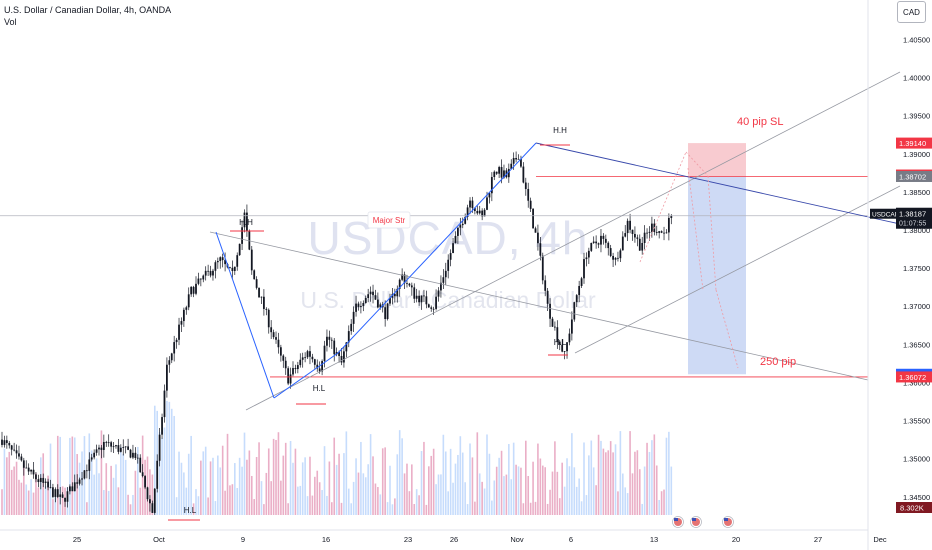 The width and height of the screenshot is (932, 550). I want to click on symbol-title: U.S. Dollar / Canadian Dollar, 4h, OANDA, so click(88, 10).